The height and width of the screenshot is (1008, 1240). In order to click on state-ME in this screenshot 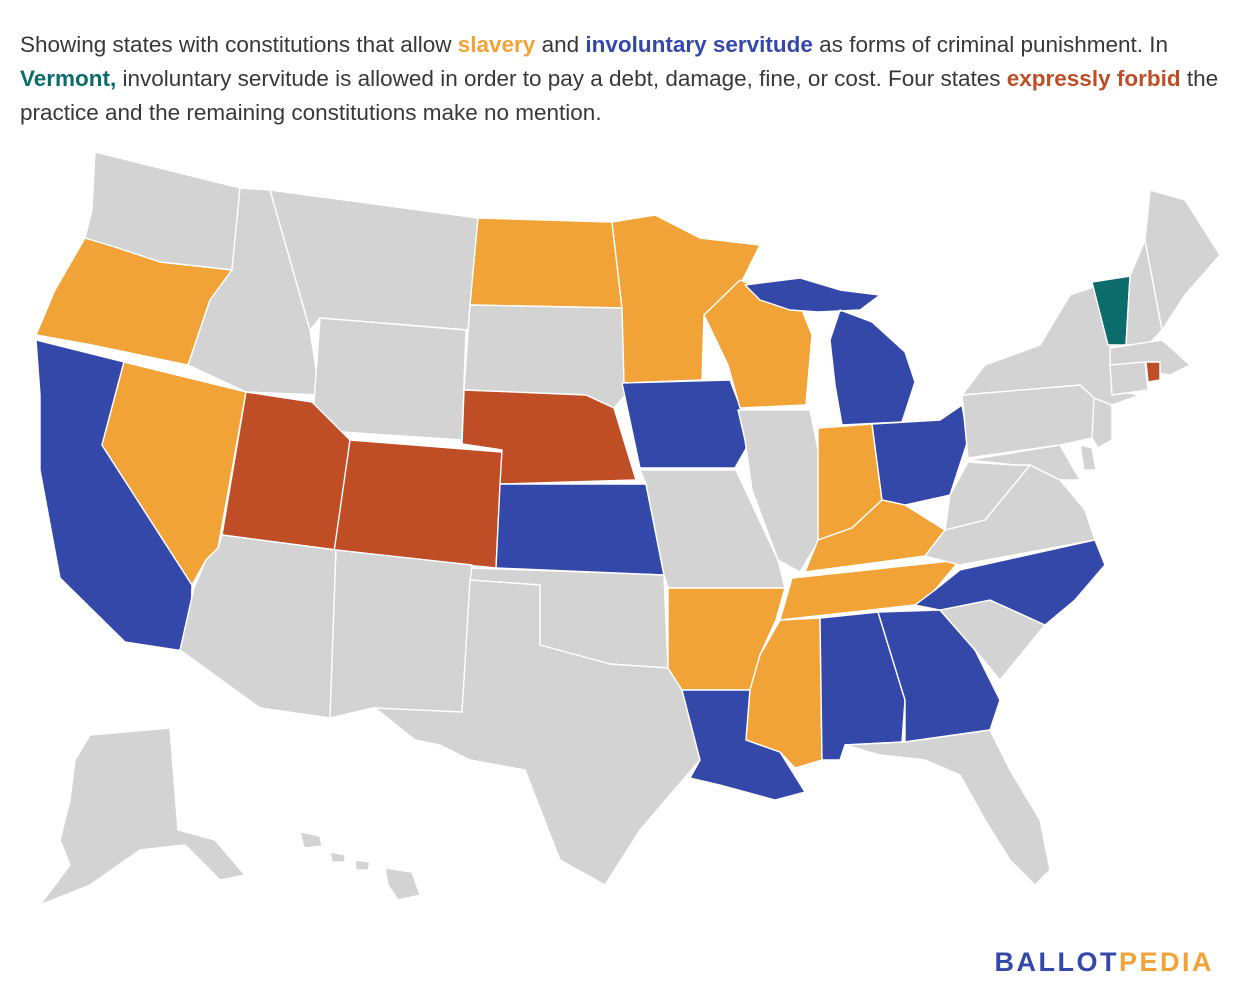, I will do `click(1182, 260)`.